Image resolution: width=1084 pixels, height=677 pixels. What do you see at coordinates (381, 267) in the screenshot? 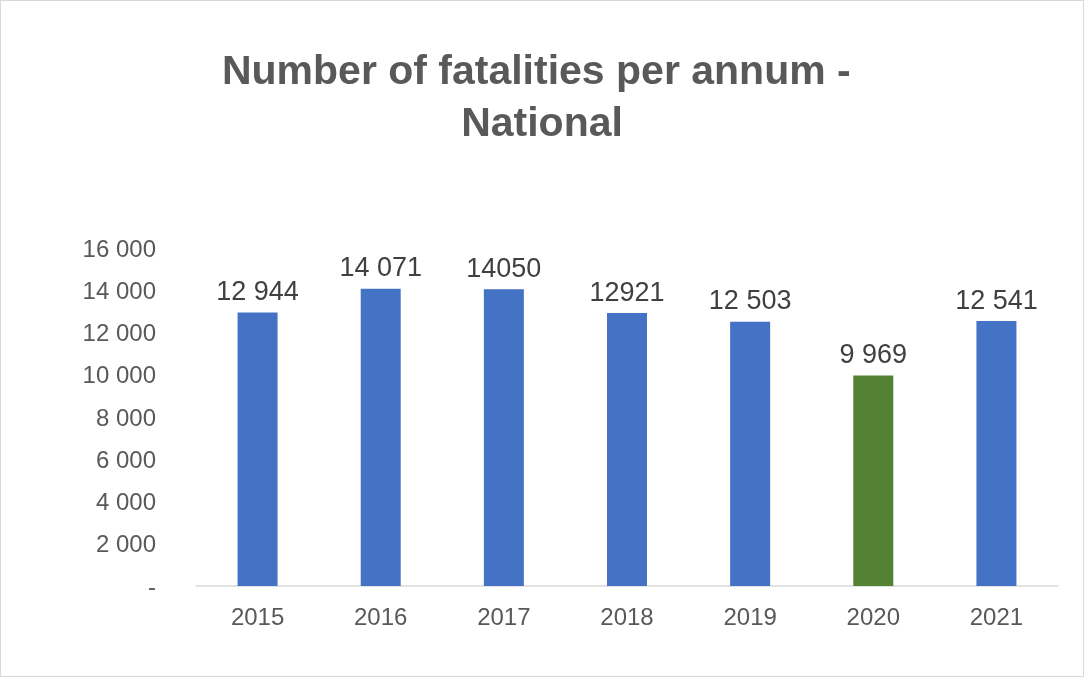
I see `data-label: 14 071` at bounding box center [381, 267].